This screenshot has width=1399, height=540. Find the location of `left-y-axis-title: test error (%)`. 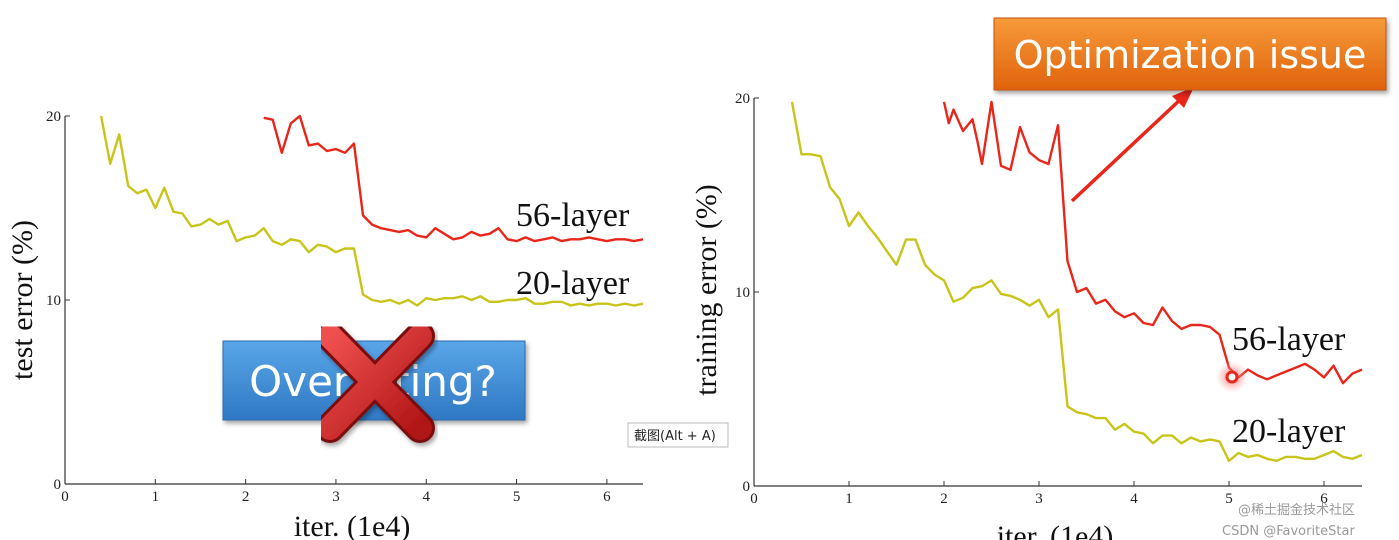

left-y-axis-title: test error (%) is located at coordinates (22, 300).